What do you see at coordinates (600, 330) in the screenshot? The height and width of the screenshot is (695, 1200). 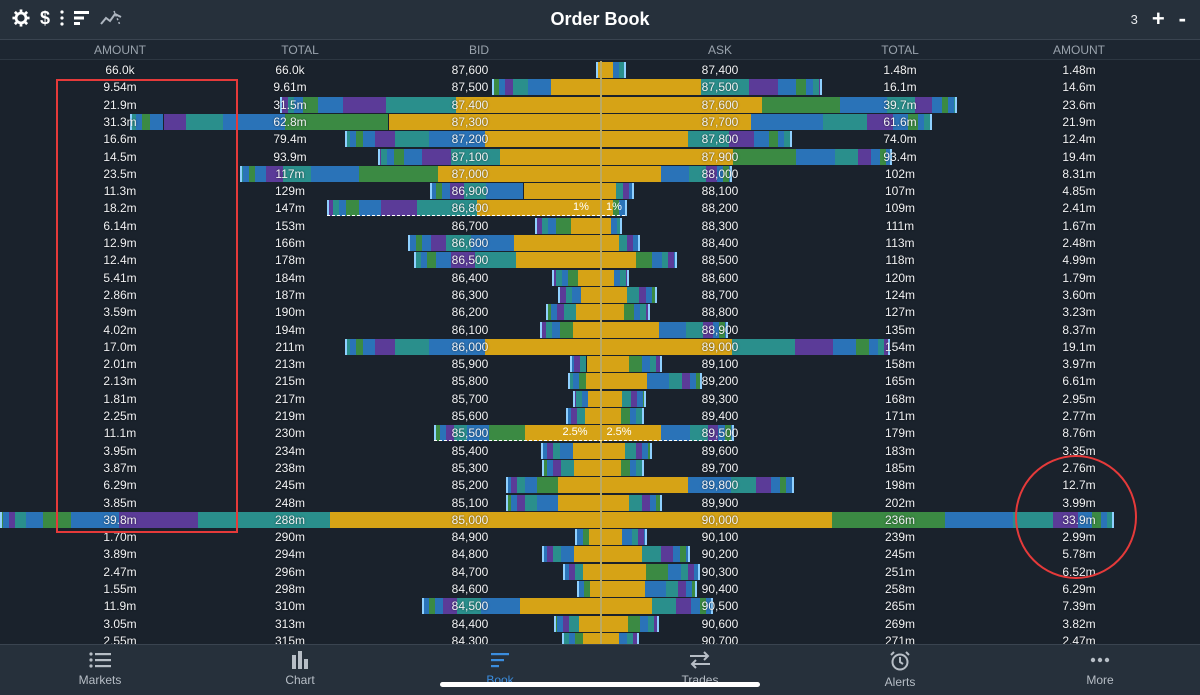 I see `book-row: 4.02m 194m 86,100 88,900 135m 8.37m` at bounding box center [600, 330].